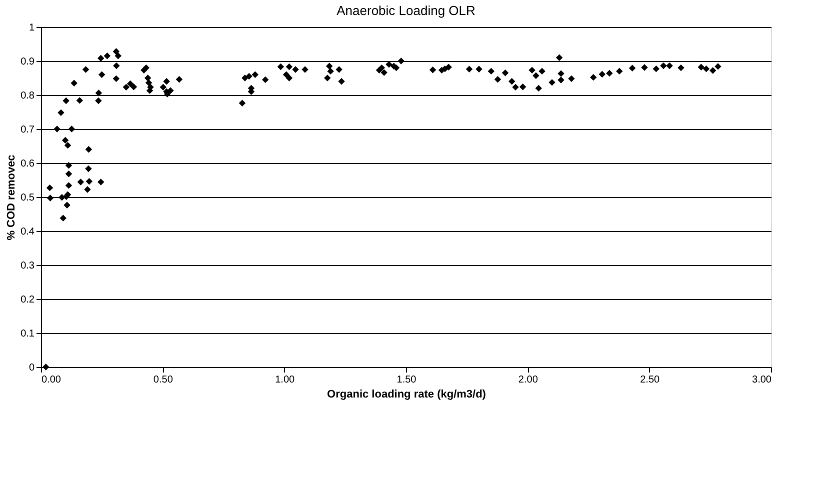  Describe the element at coordinates (27, 164) in the screenshot. I see `y-tick-label: 0.6` at that location.